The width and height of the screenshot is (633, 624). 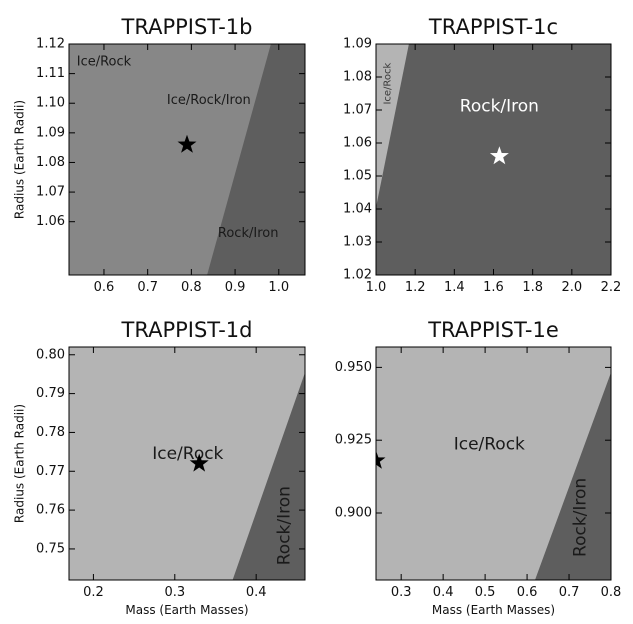 I want to click on chart2-ytick-label: 1.08, so click(x=357, y=77).